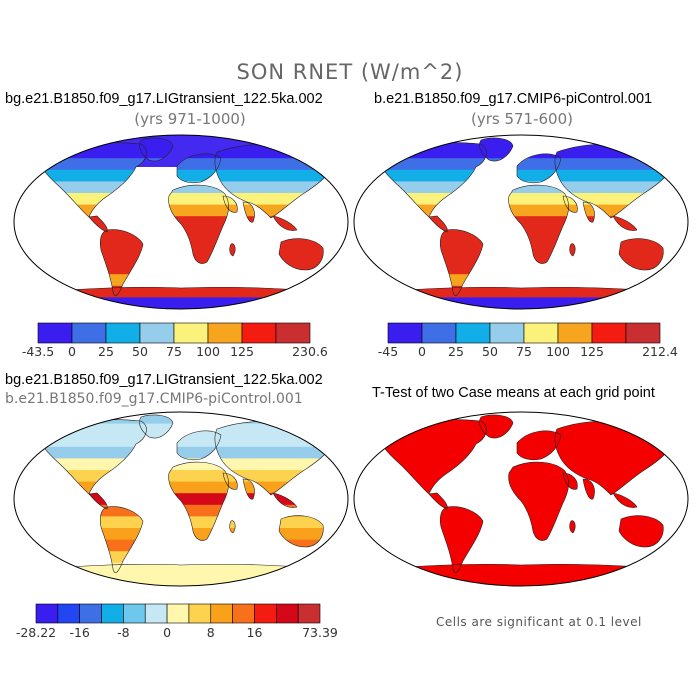  What do you see at coordinates (513, 99) in the screenshot?
I see `panel-2-title: b.e21.B1850.f09_g17.CMIP6-piControl.001` at bounding box center [513, 99].